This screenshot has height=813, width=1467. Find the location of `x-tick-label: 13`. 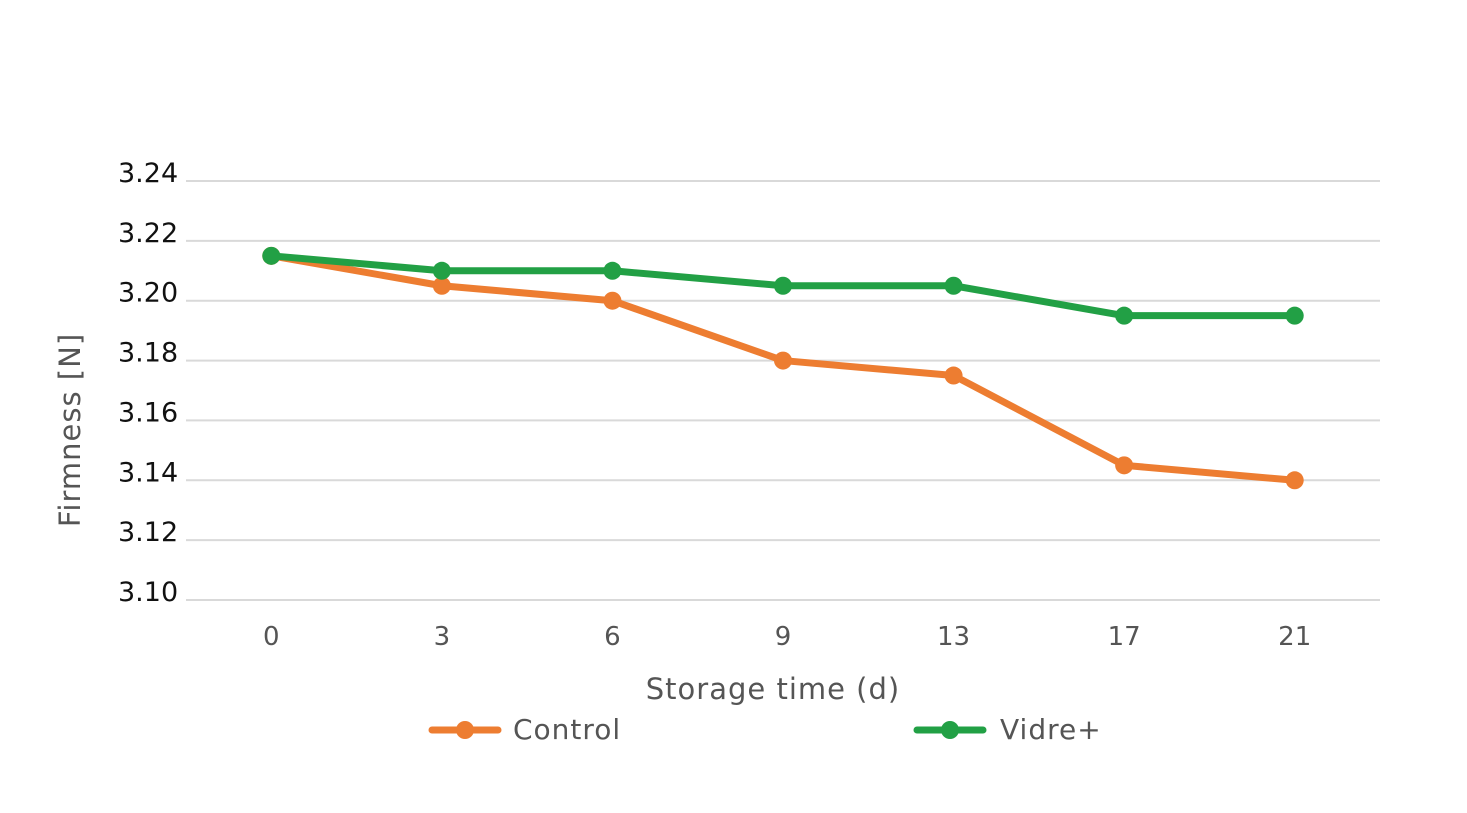

x-tick-label: 13 is located at coordinates (953, 637).